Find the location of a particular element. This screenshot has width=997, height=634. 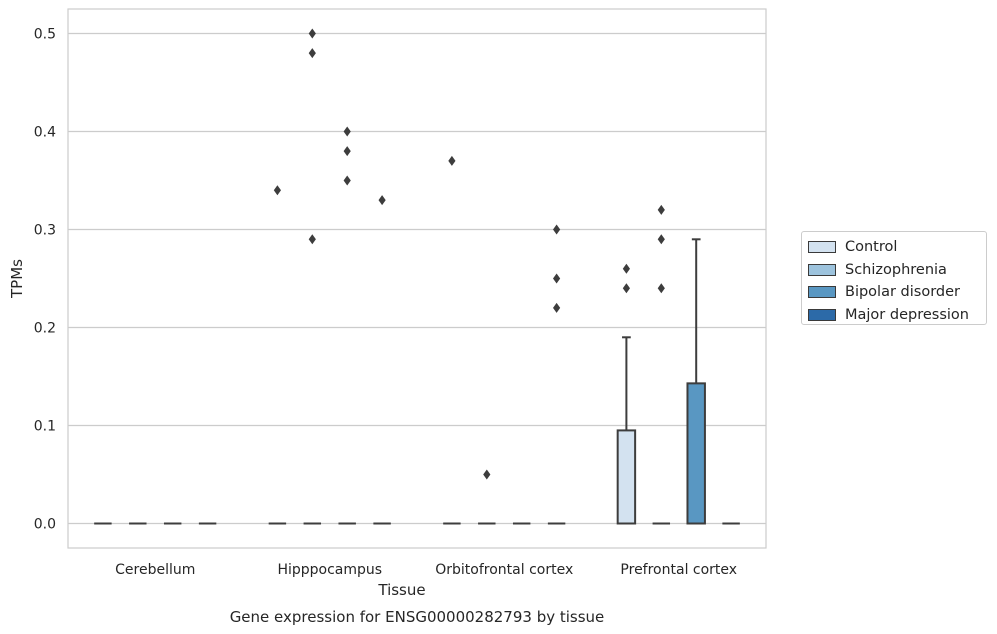

legend-label: Major depression is located at coordinates (907, 314).